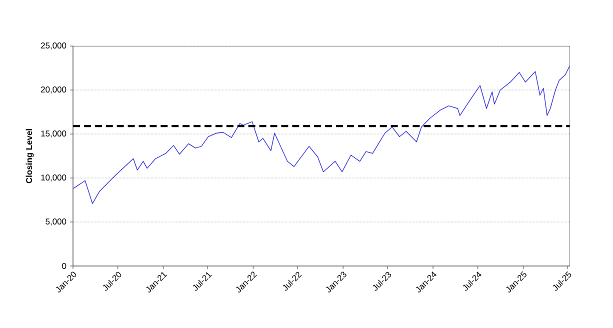 The image size is (613, 328). I want to click on y-axis-title: Closing Level, so click(30, 156).